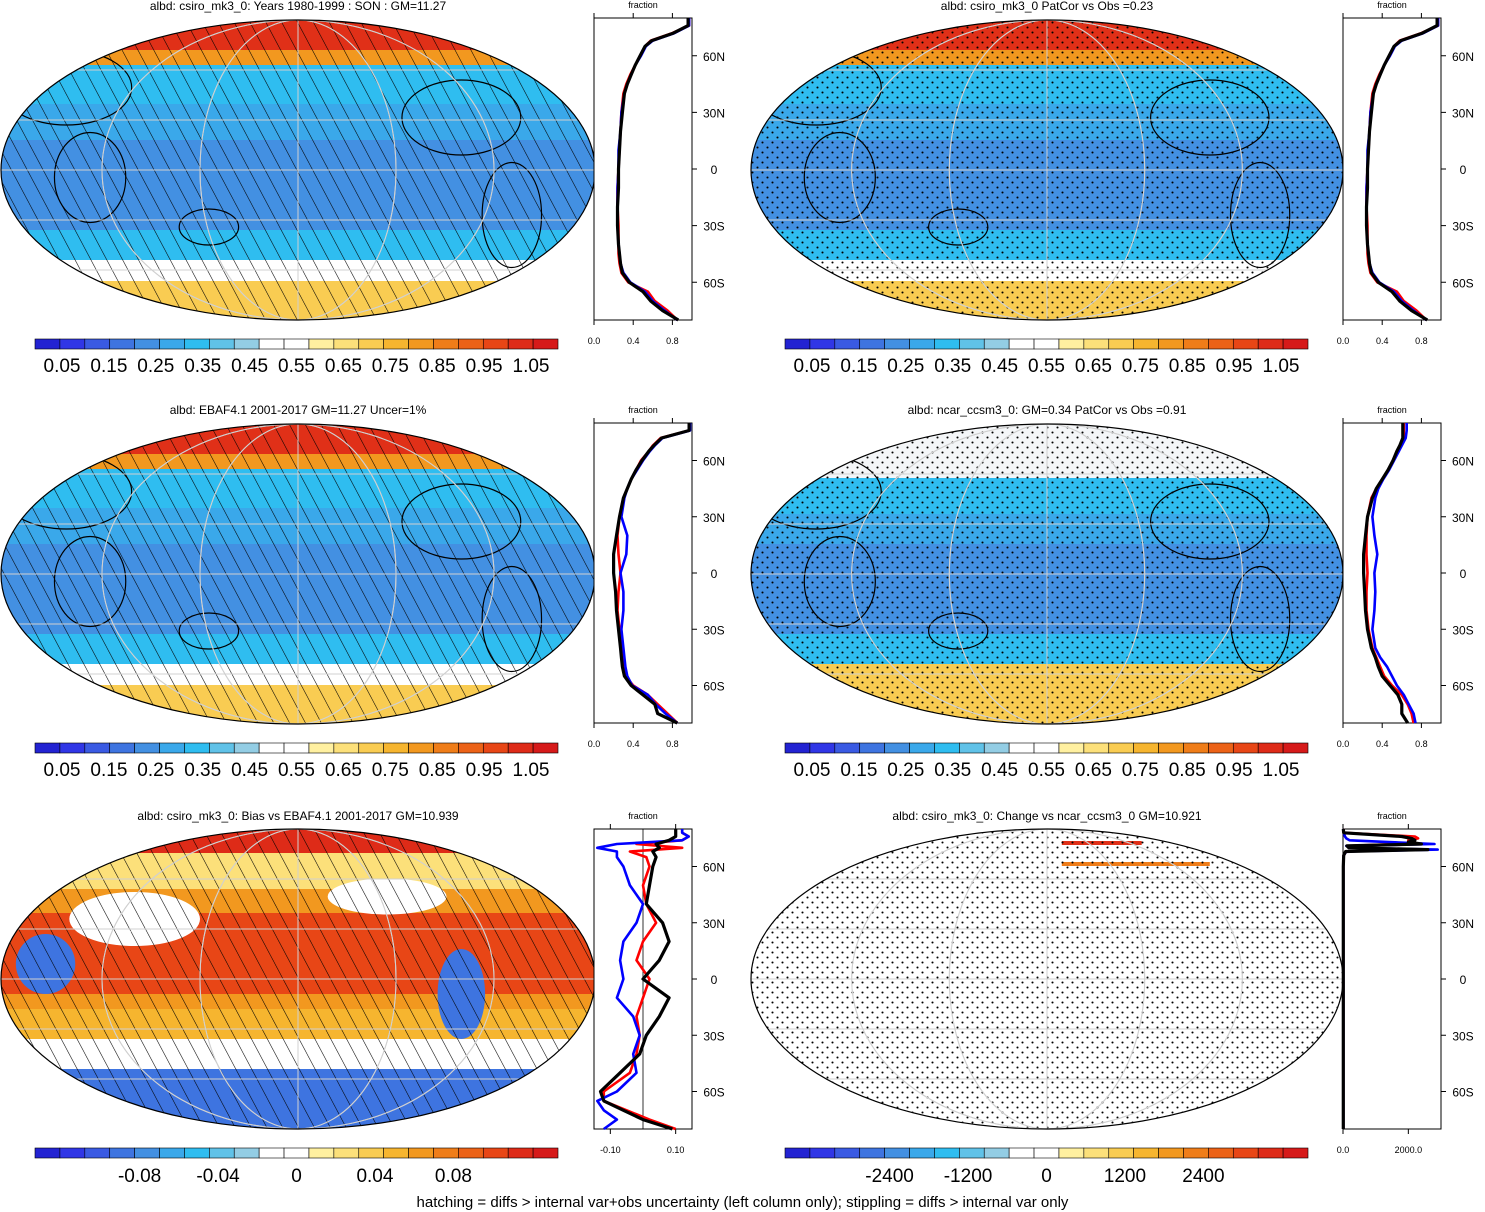 The width and height of the screenshot is (1485, 1212). I want to click on colorbar-label: 0.55, so click(296, 366).